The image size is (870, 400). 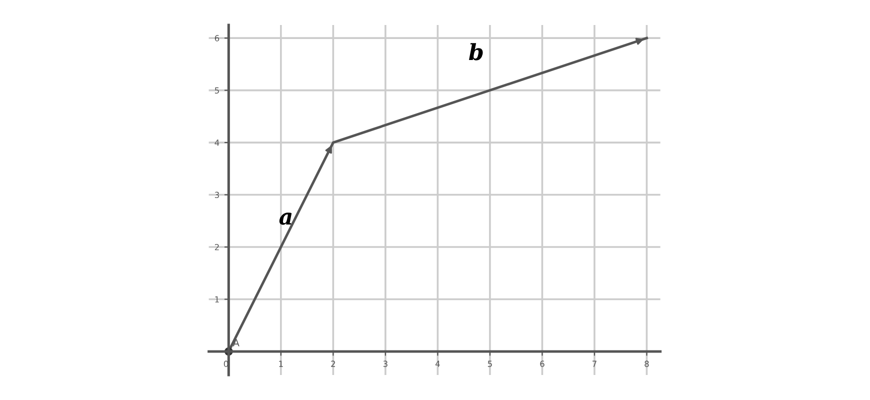 What do you see at coordinates (281, 363) in the screenshot?
I see `x-tick-label: 1` at bounding box center [281, 363].